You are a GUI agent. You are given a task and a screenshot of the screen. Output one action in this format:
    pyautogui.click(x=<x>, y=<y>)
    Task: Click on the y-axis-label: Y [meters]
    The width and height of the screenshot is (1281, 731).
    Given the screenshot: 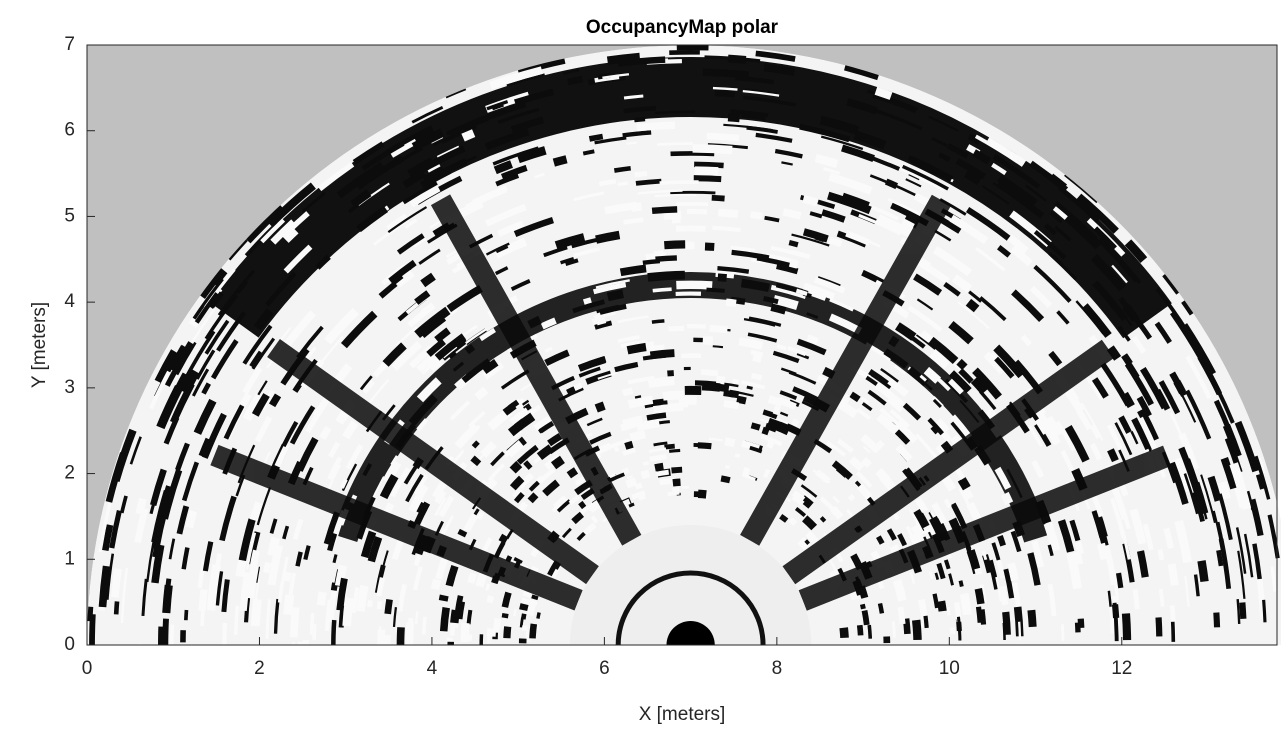 What is the action you would take?
    pyautogui.click(x=39, y=345)
    